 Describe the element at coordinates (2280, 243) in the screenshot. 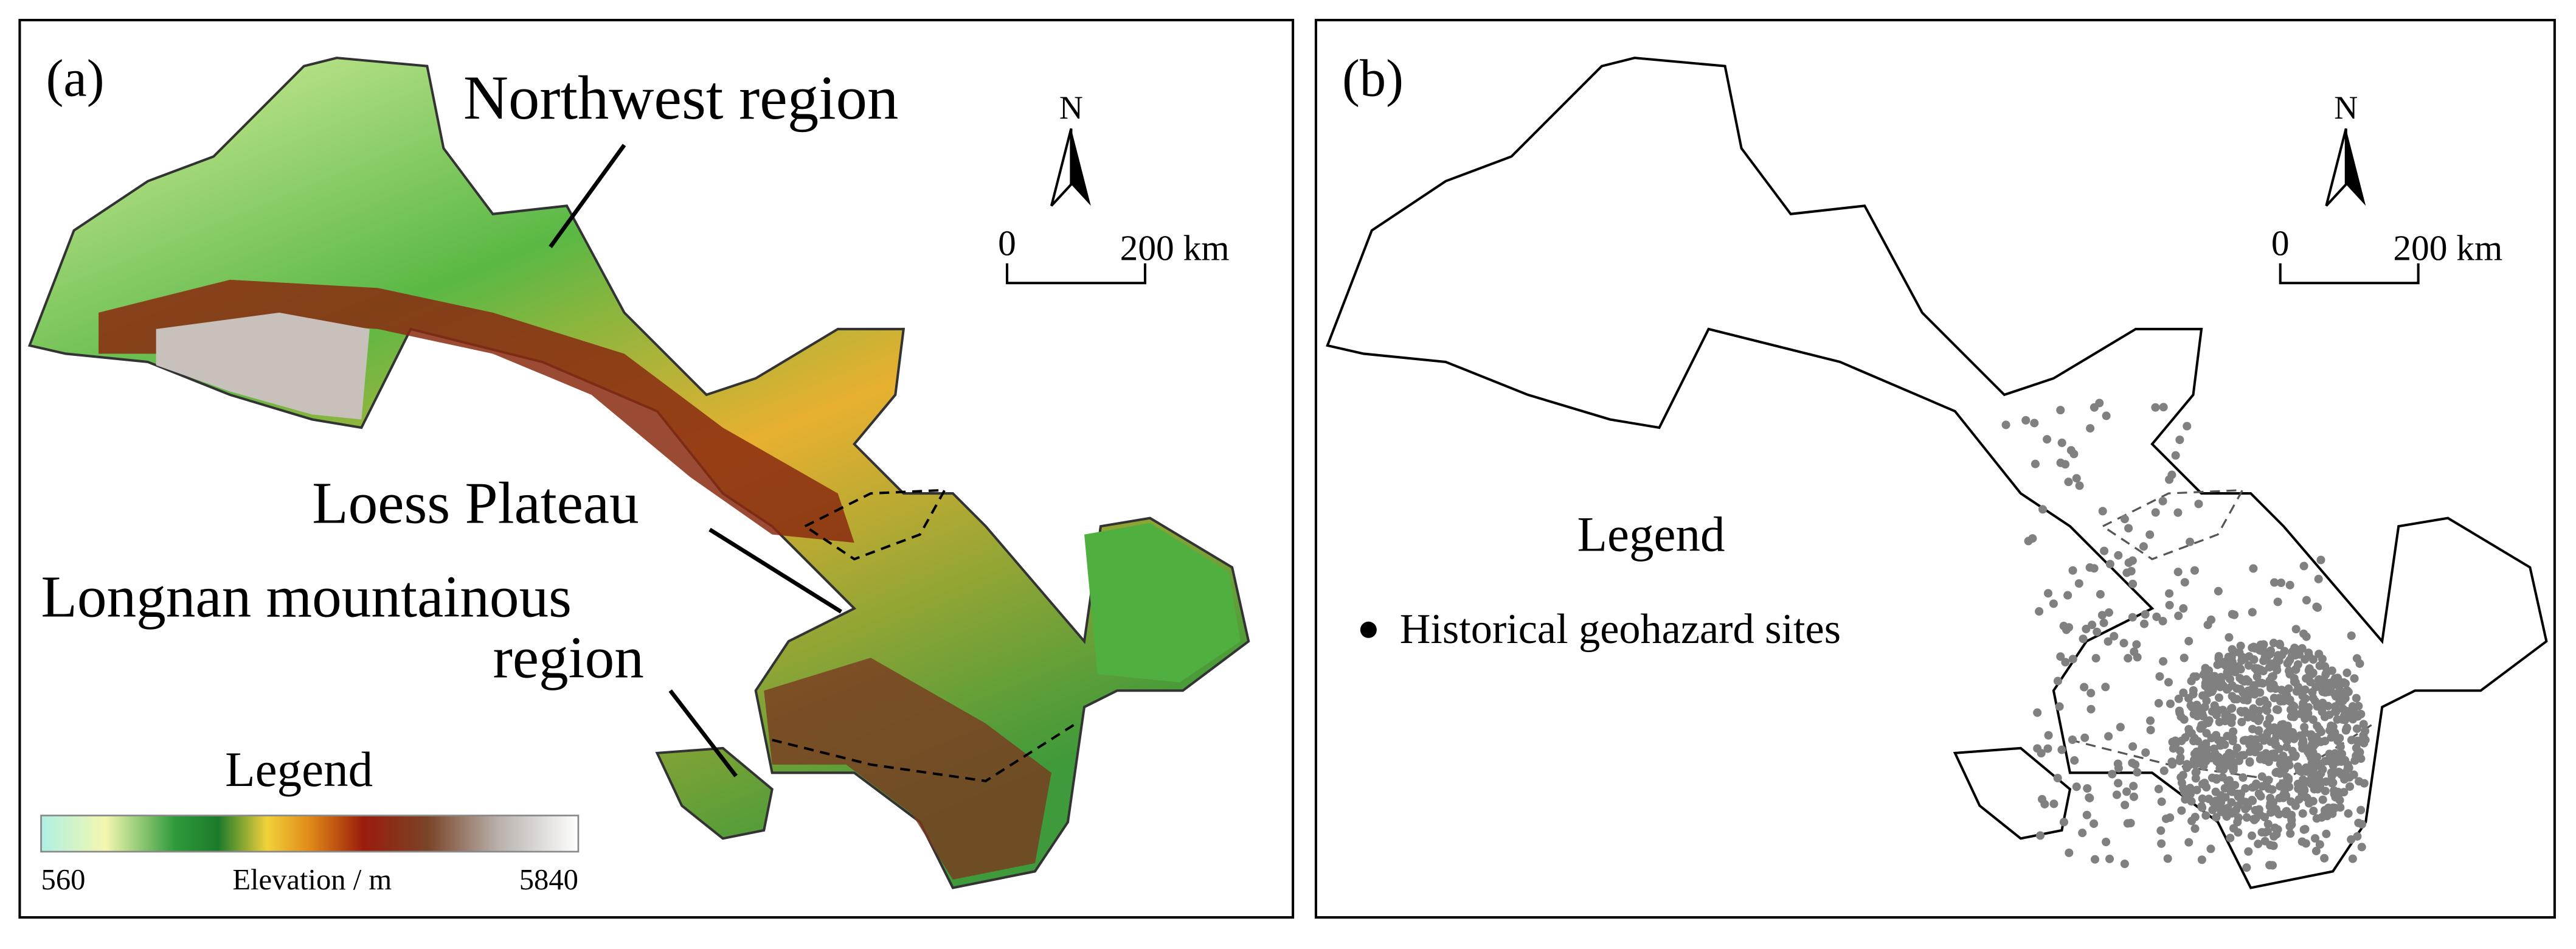

I see `scale-label: 0` at that location.